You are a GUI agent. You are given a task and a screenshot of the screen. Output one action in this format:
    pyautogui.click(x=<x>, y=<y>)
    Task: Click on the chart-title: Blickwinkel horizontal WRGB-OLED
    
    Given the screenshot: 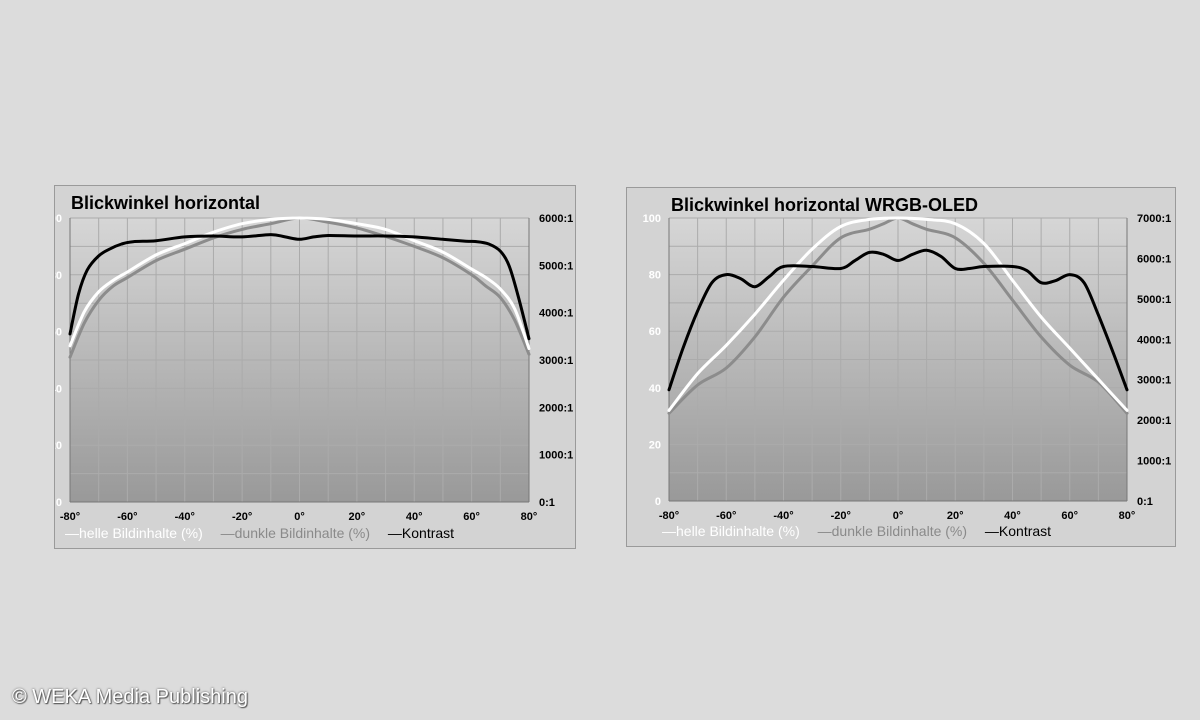 What is the action you would take?
    pyautogui.click(x=825, y=205)
    